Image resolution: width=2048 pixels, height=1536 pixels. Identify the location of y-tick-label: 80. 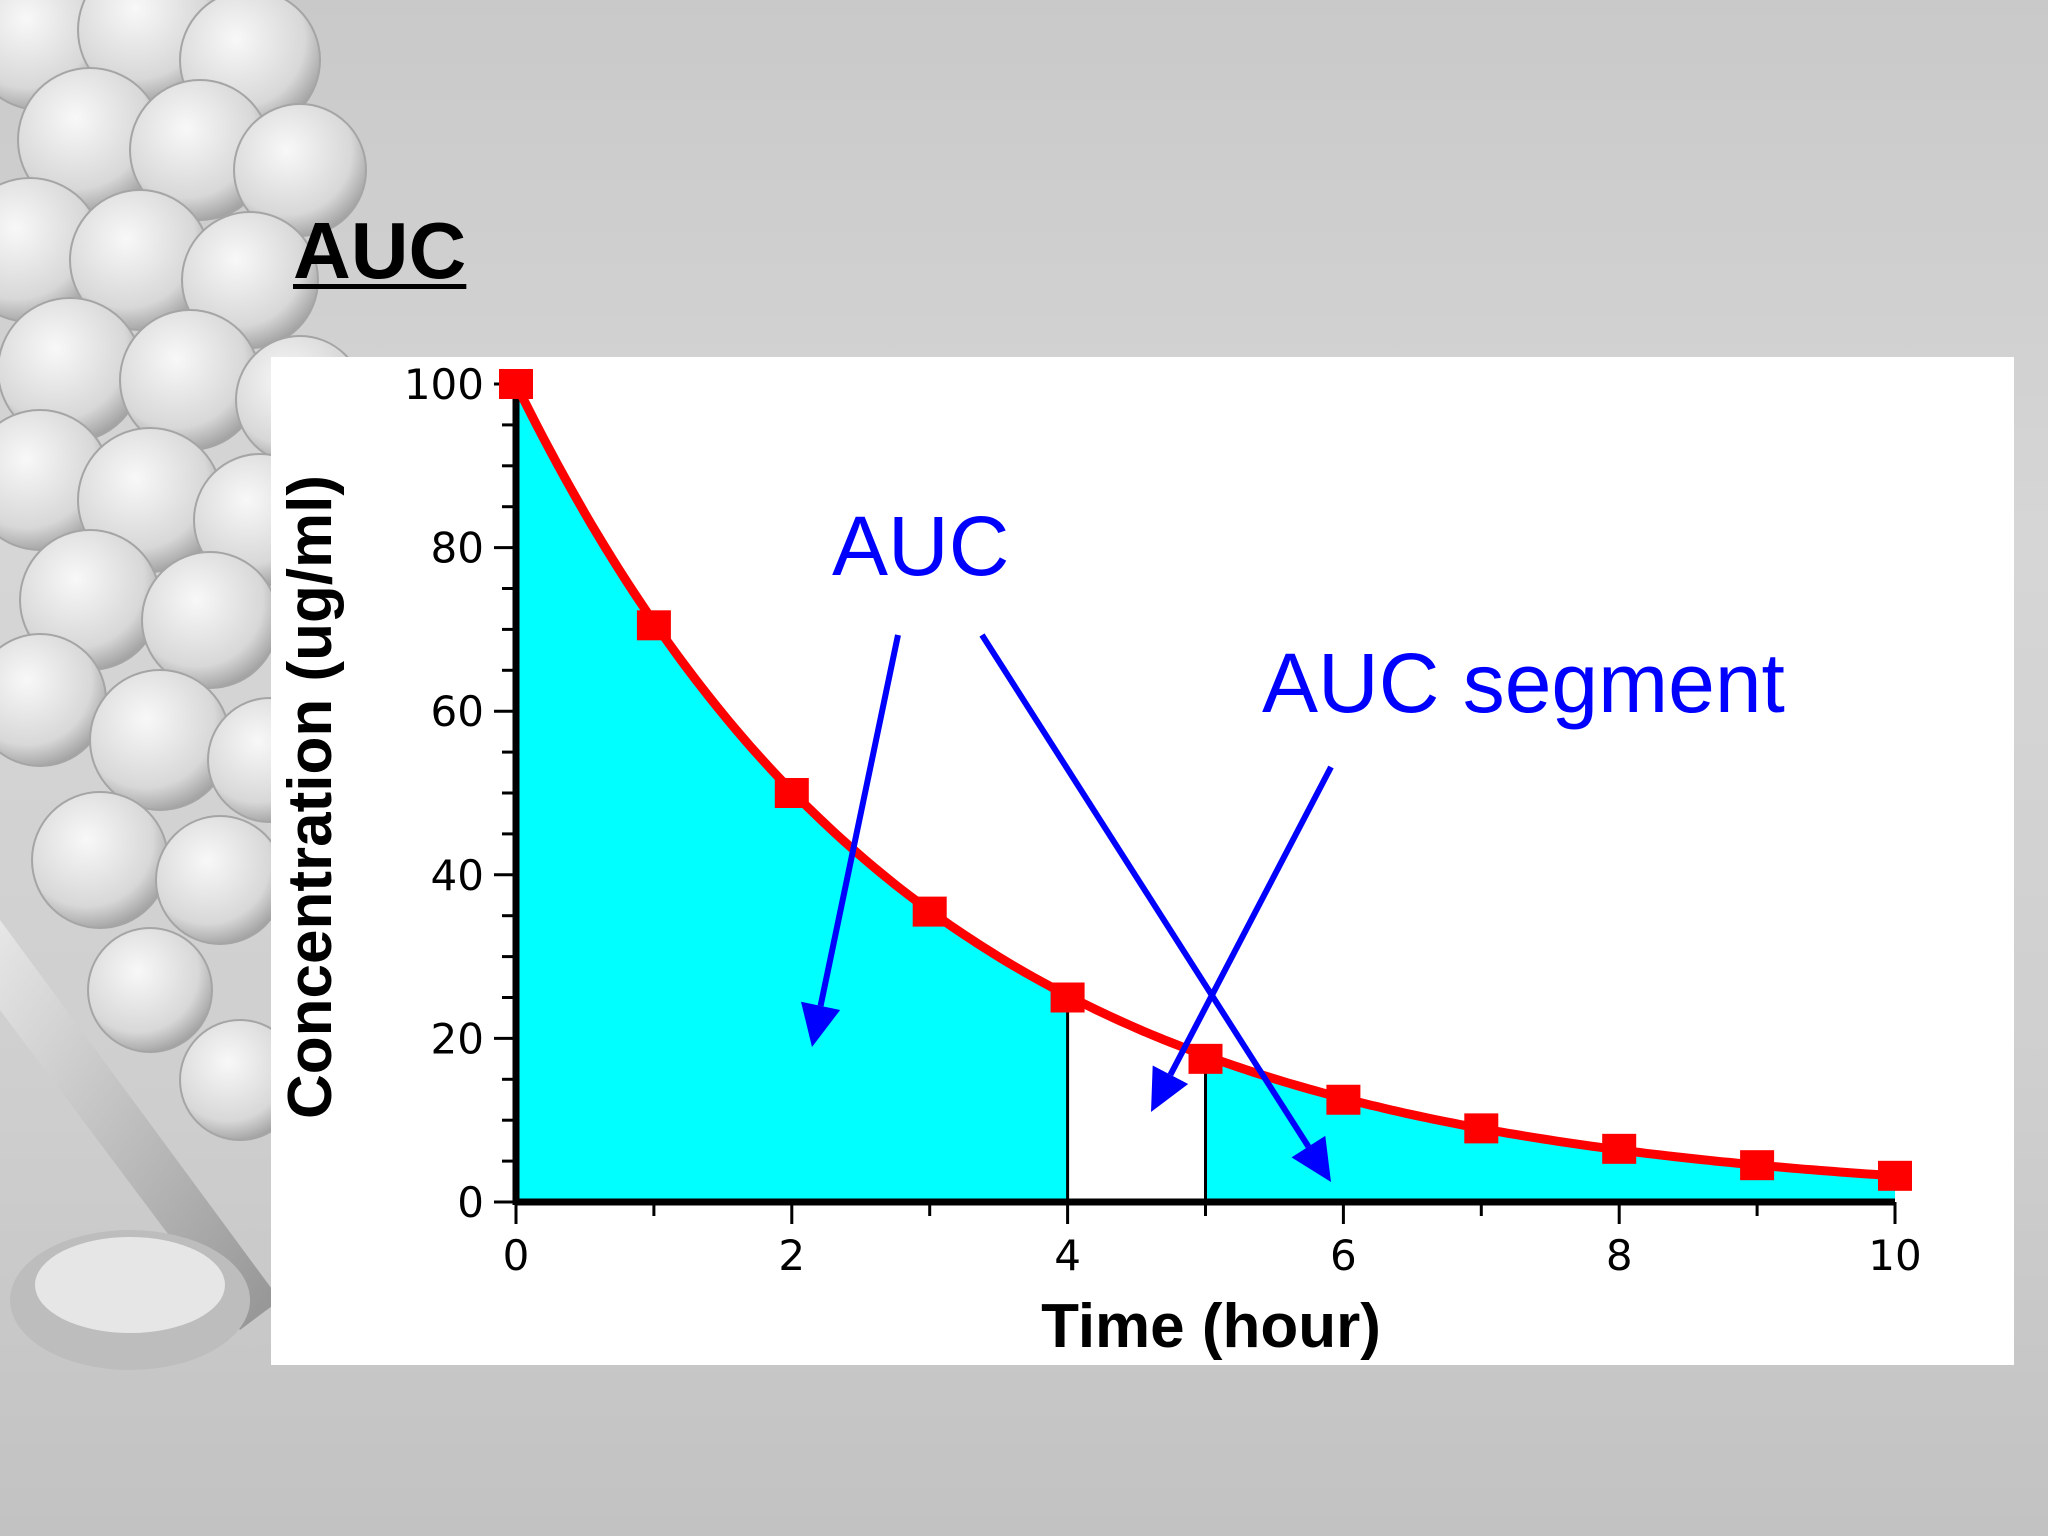
(457, 548).